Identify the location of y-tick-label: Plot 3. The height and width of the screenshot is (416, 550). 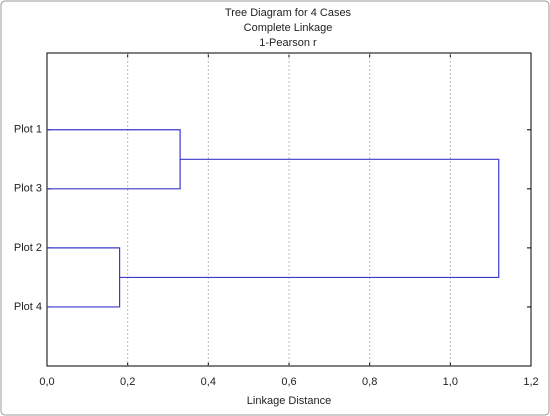
(28, 189).